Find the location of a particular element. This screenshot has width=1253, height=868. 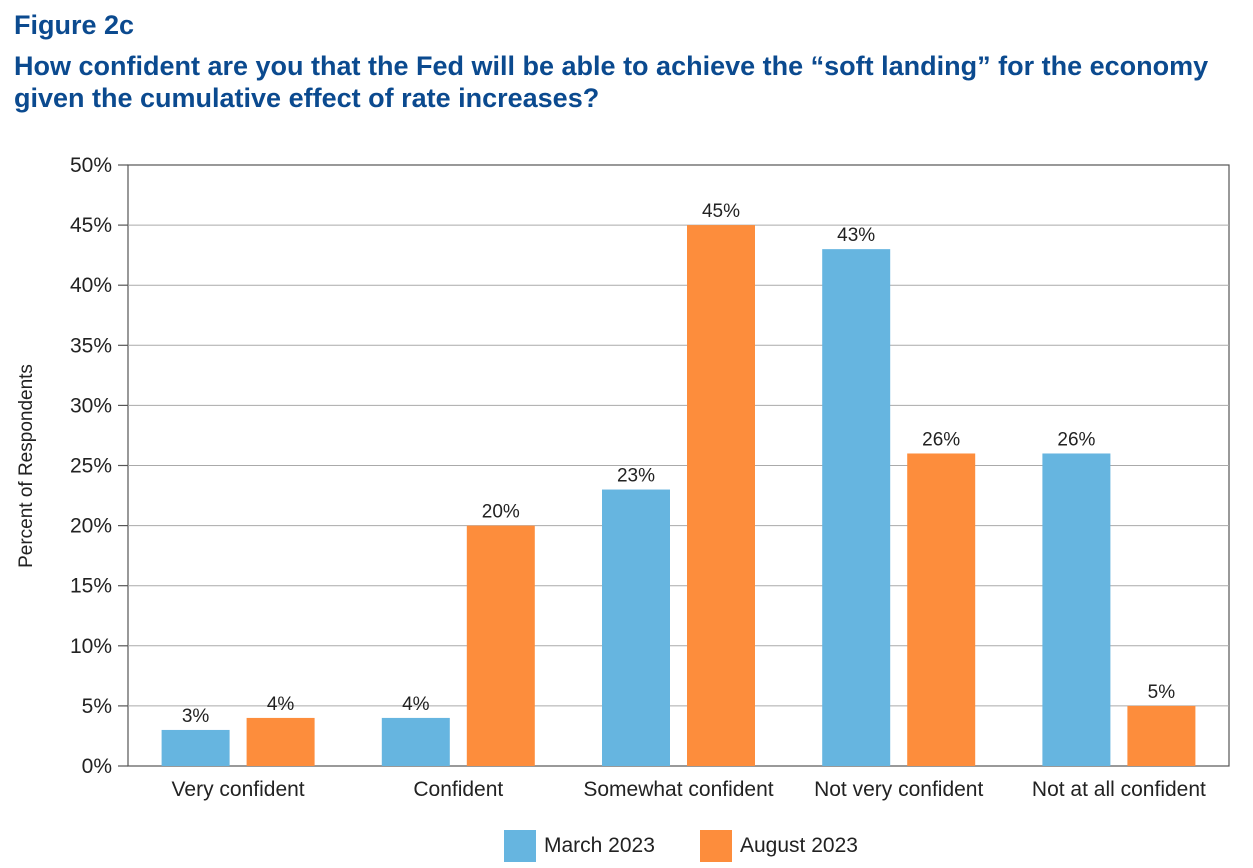

y-tick-label: 45% is located at coordinates (91, 225).